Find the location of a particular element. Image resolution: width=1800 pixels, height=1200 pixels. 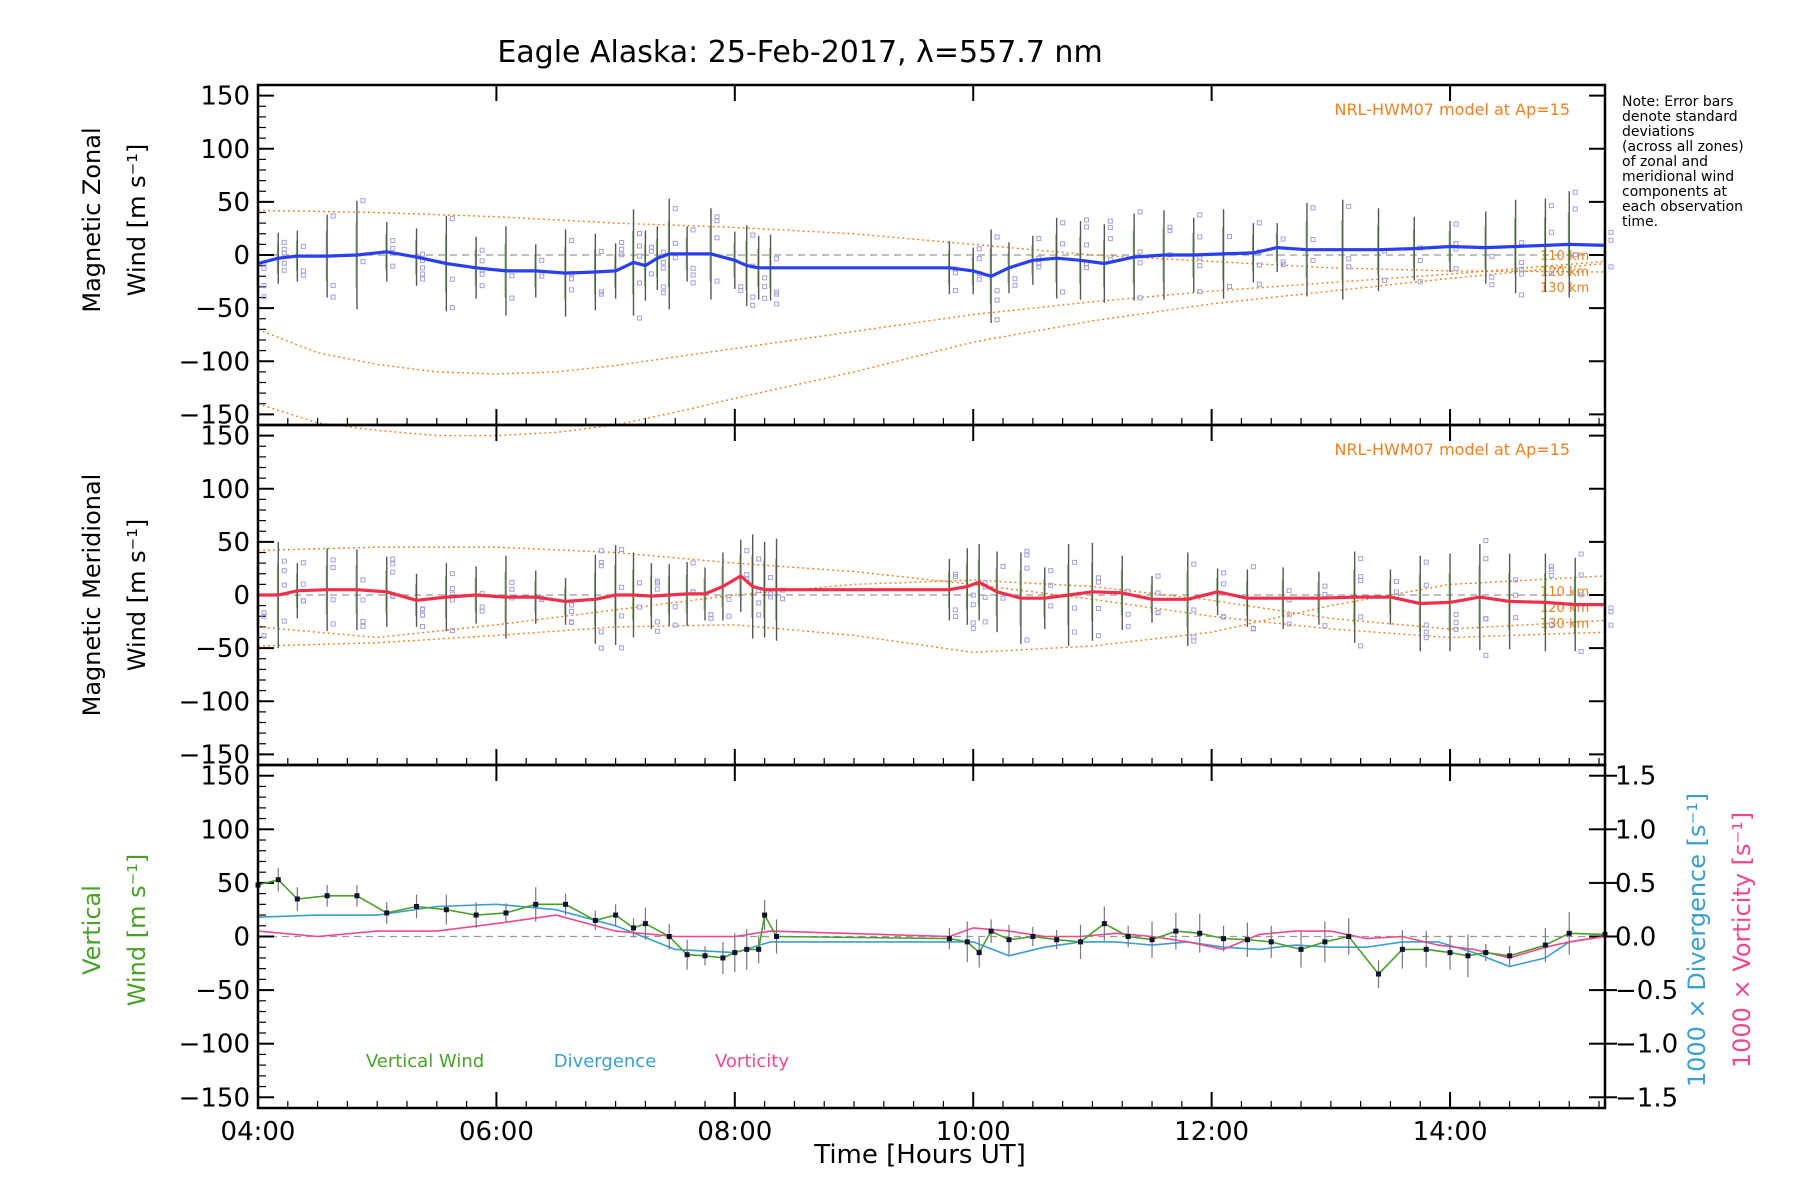

y-tick-label: 100 is located at coordinates (225, 490).